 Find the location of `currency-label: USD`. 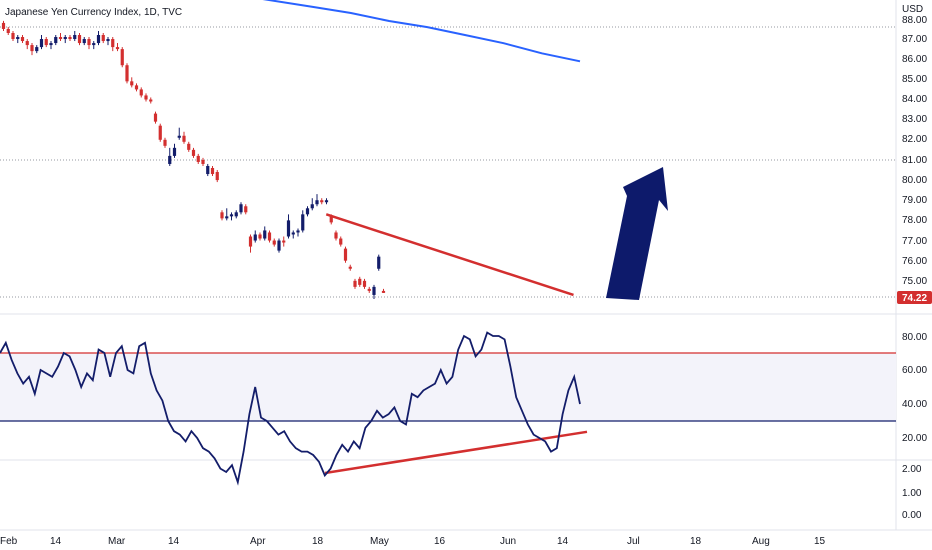

currency-label: USD is located at coordinates (912, 9).